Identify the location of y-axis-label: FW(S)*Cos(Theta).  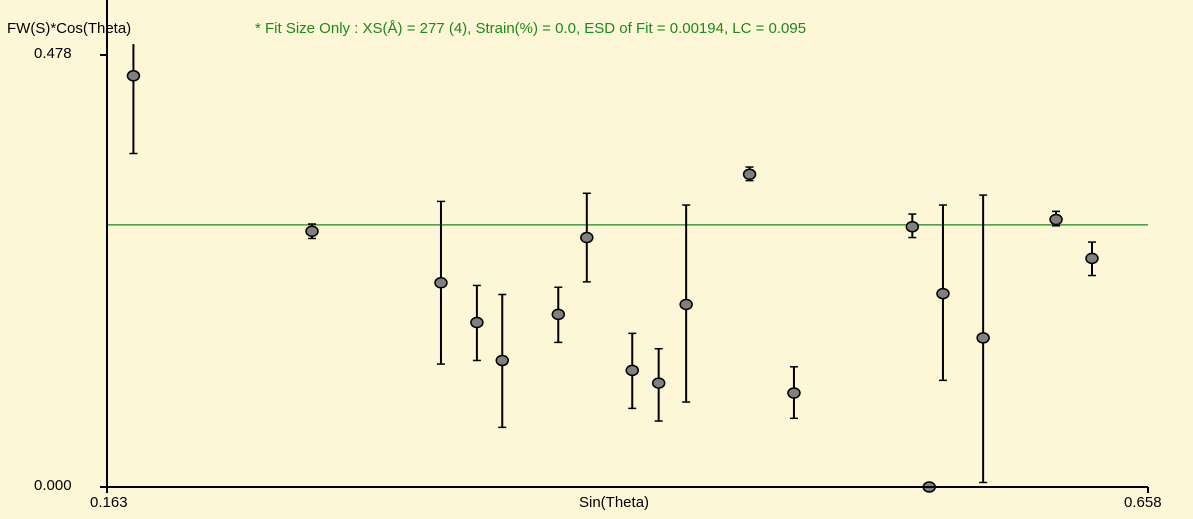
(69, 28).